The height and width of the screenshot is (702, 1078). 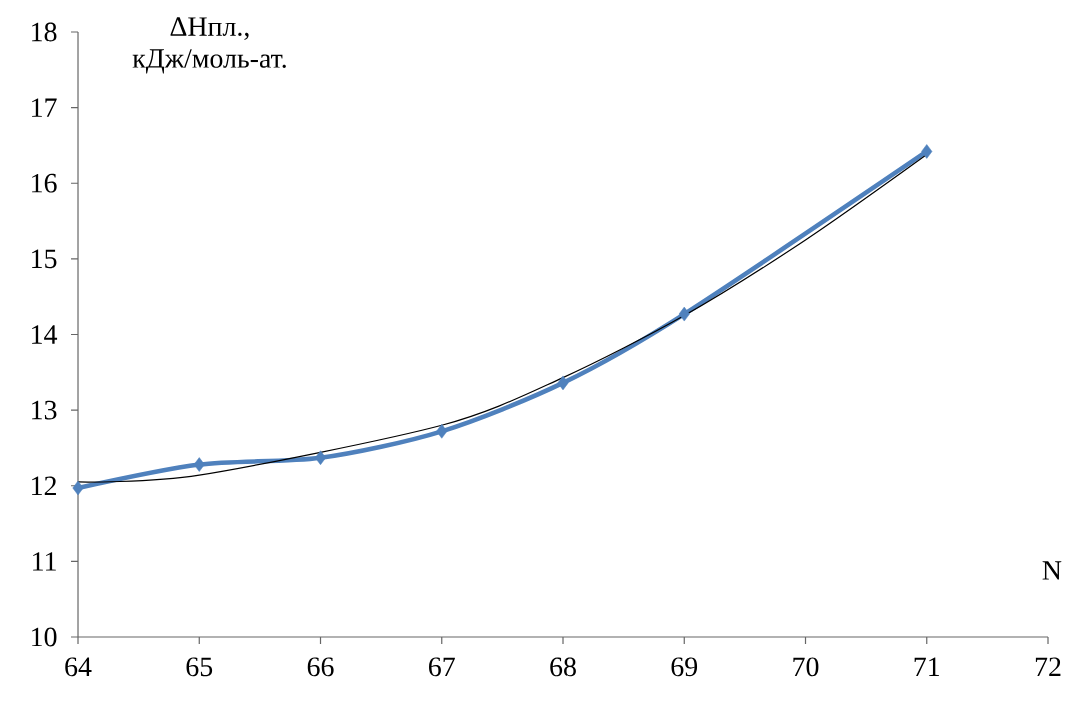 What do you see at coordinates (1048, 666) in the screenshot?
I see `x-tick-label: 72` at bounding box center [1048, 666].